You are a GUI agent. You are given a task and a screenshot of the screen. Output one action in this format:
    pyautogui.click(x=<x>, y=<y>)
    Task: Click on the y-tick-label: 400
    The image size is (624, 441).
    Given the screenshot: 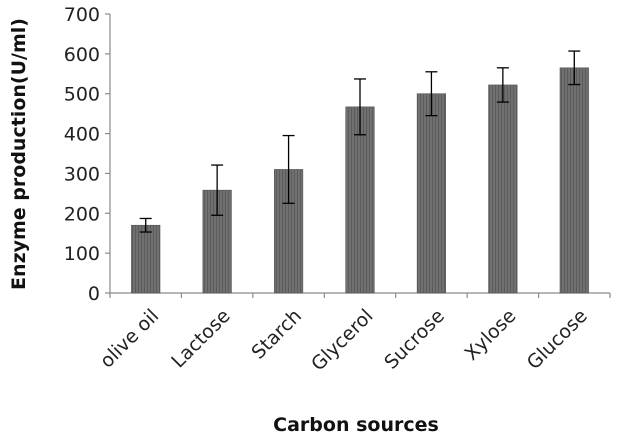 What is the action you would take?
    pyautogui.click(x=82, y=135)
    